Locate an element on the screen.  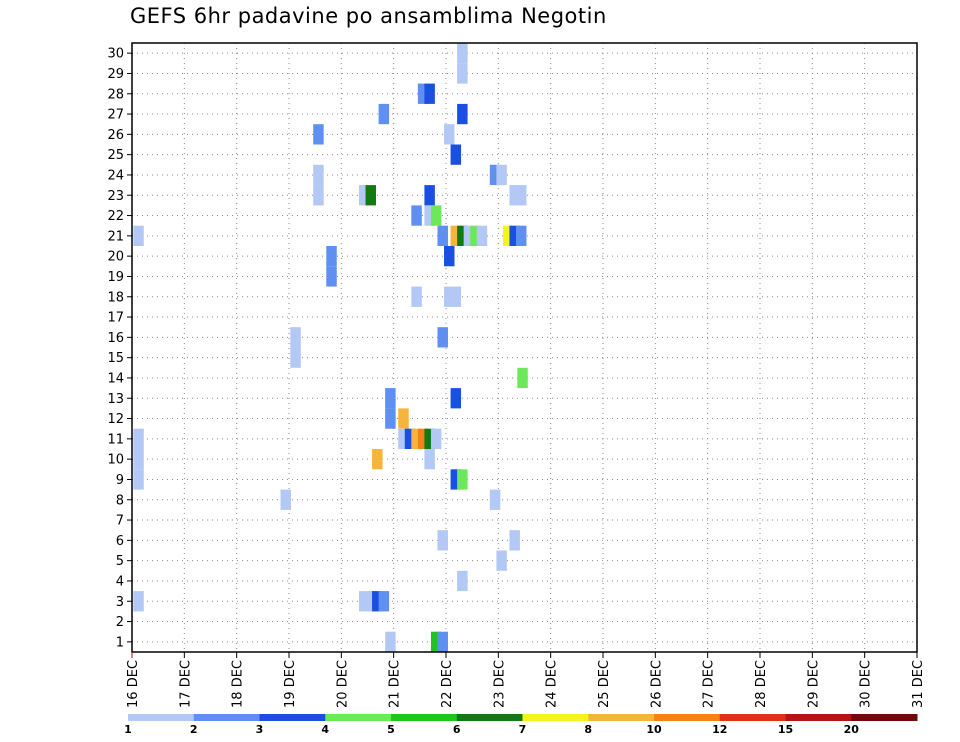
colorbar-label: 7 is located at coordinates (523, 729).